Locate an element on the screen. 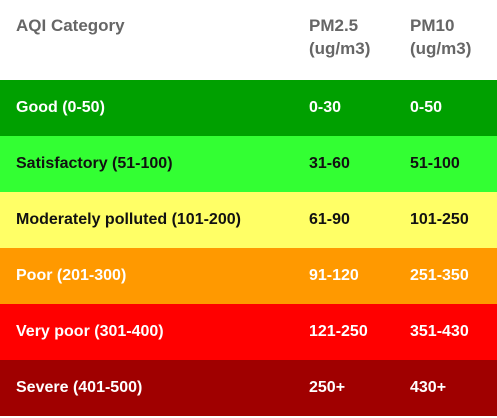  header-pm25-label: PM2.5 is located at coordinates (334, 25).